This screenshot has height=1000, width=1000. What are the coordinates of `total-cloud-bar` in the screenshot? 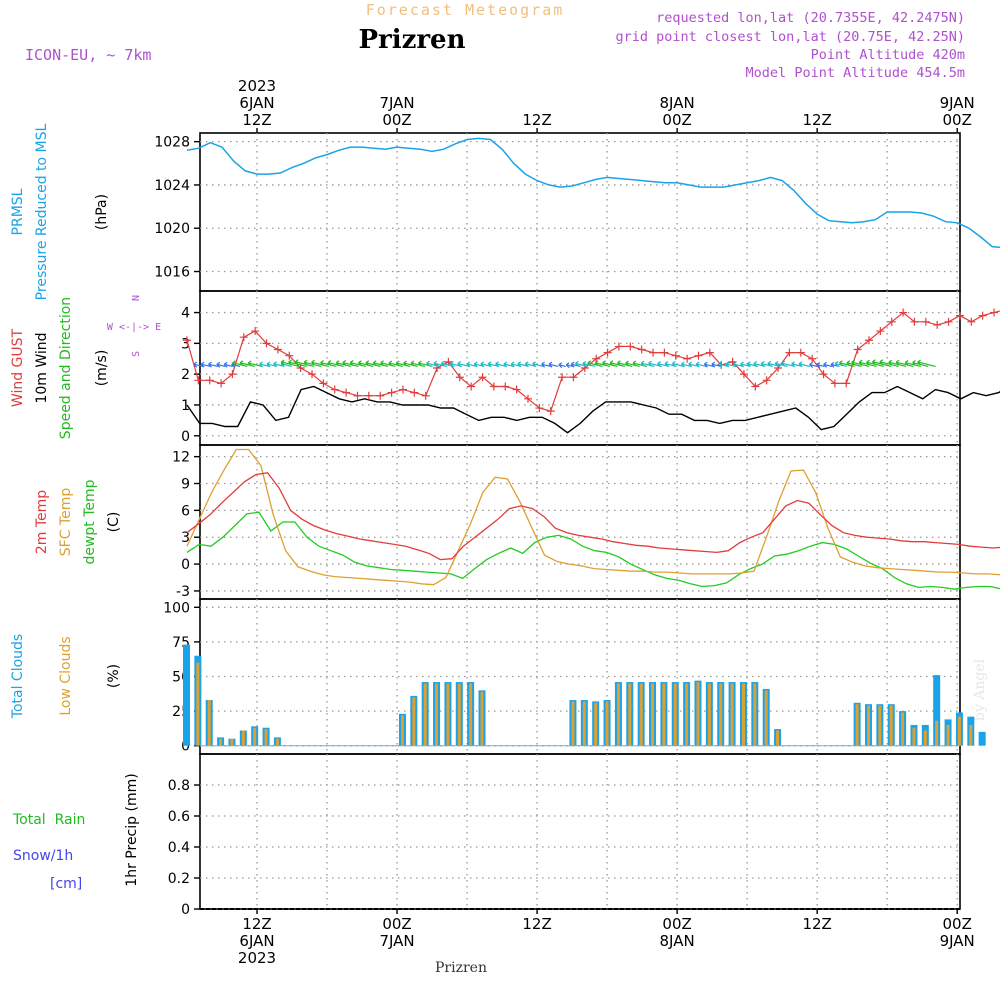 It's located at (982, 738).